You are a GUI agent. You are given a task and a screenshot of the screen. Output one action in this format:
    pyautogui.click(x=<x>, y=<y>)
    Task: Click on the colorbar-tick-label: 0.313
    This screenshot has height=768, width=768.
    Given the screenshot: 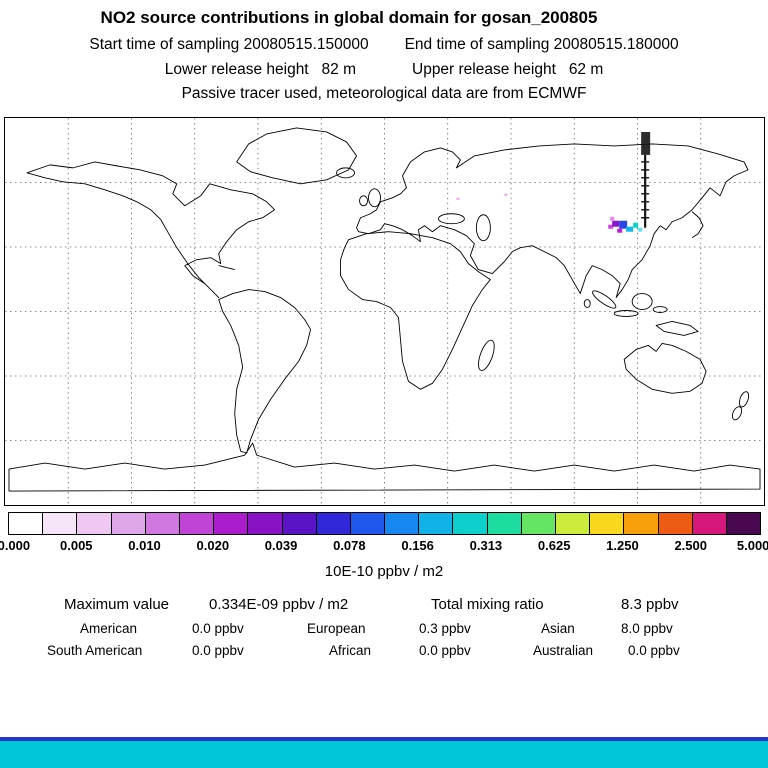 What is the action you would take?
    pyautogui.click(x=486, y=545)
    